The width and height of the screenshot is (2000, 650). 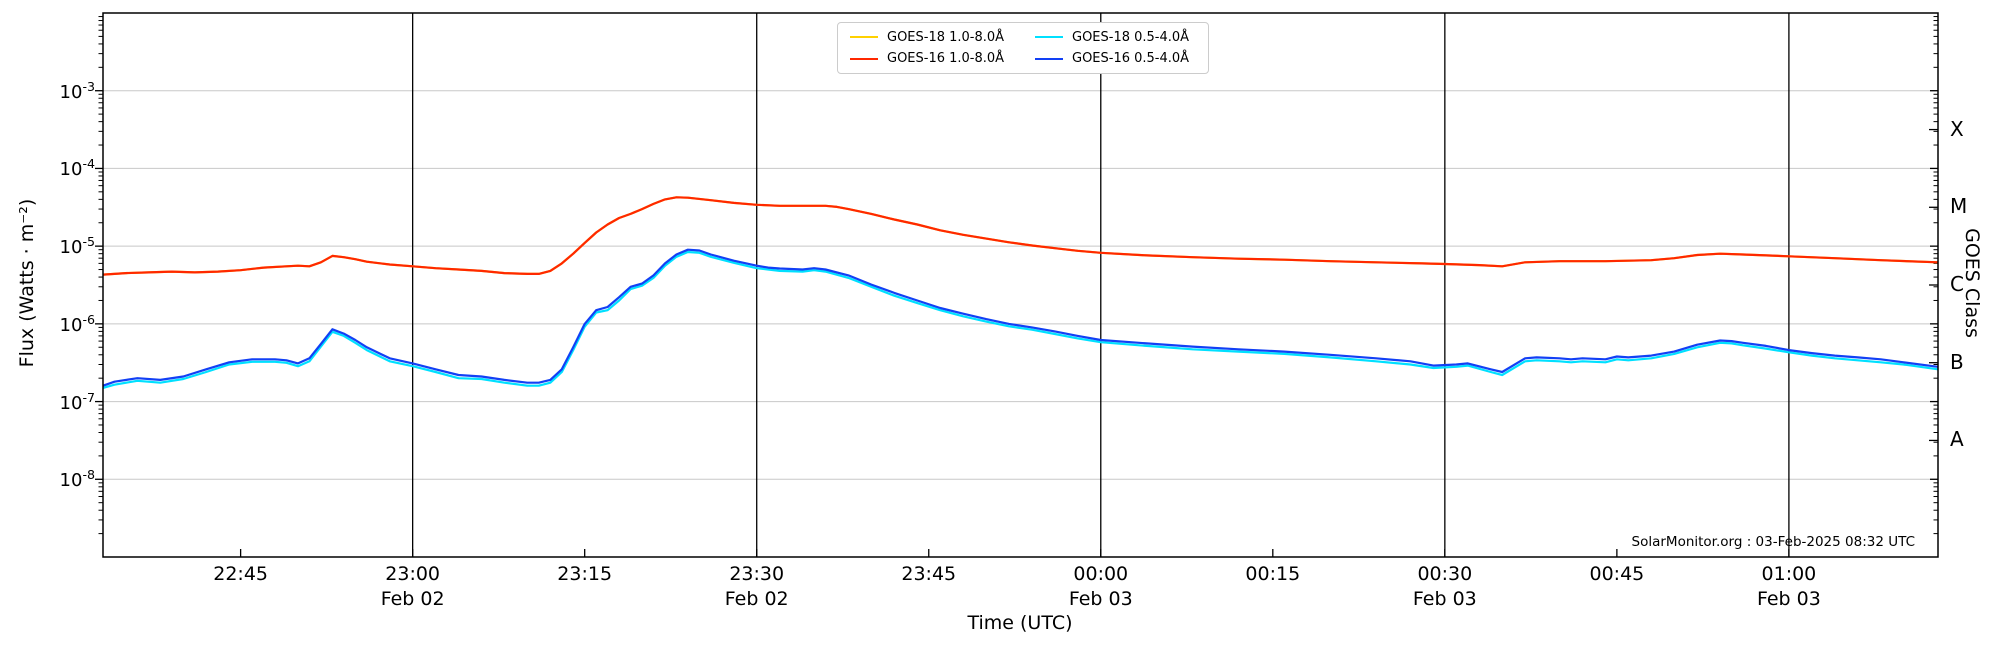 I want to click on legend-label: GOES-18 1.0-8.0Å, so click(x=946, y=37).